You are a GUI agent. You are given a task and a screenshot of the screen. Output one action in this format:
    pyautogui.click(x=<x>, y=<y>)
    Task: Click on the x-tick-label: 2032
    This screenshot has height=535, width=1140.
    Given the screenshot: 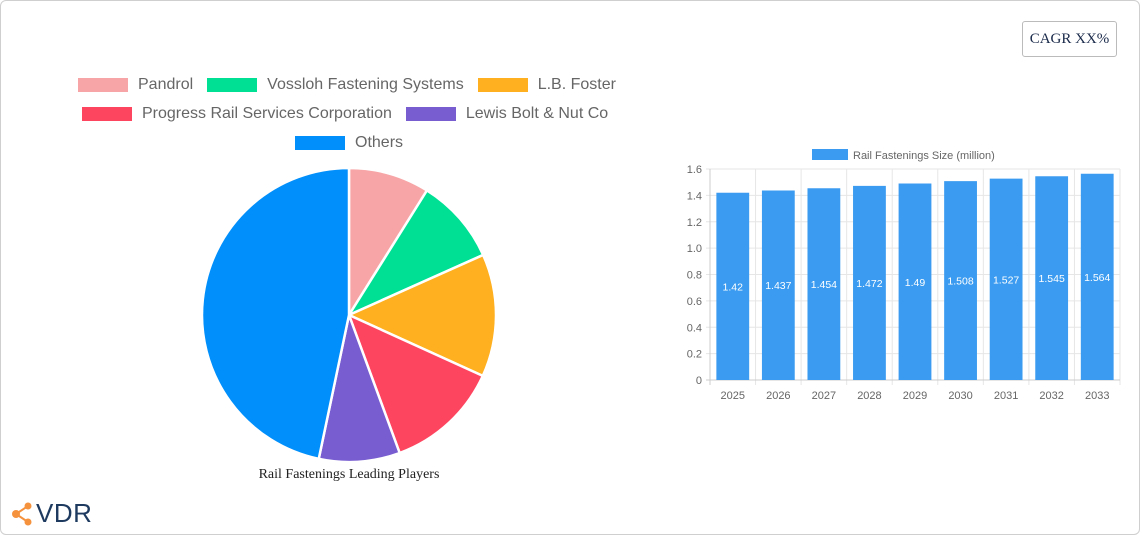 What is the action you would take?
    pyautogui.click(x=1051, y=396)
    